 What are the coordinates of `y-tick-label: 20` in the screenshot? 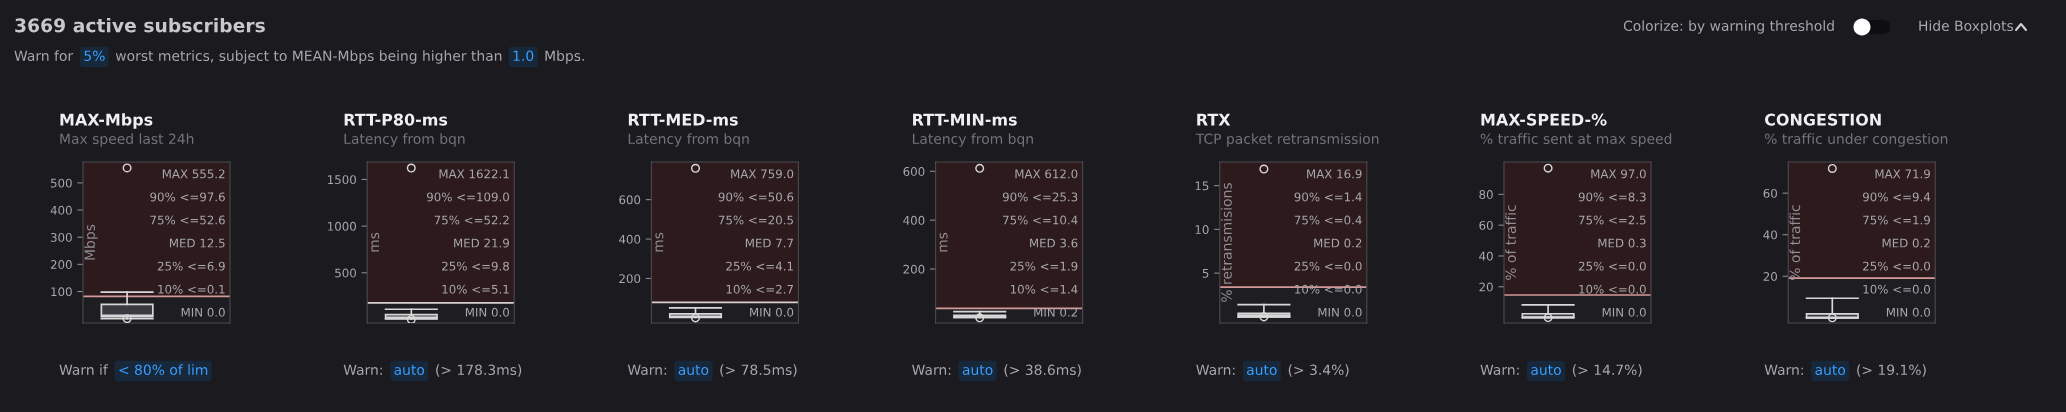 It's located at (1770, 276).